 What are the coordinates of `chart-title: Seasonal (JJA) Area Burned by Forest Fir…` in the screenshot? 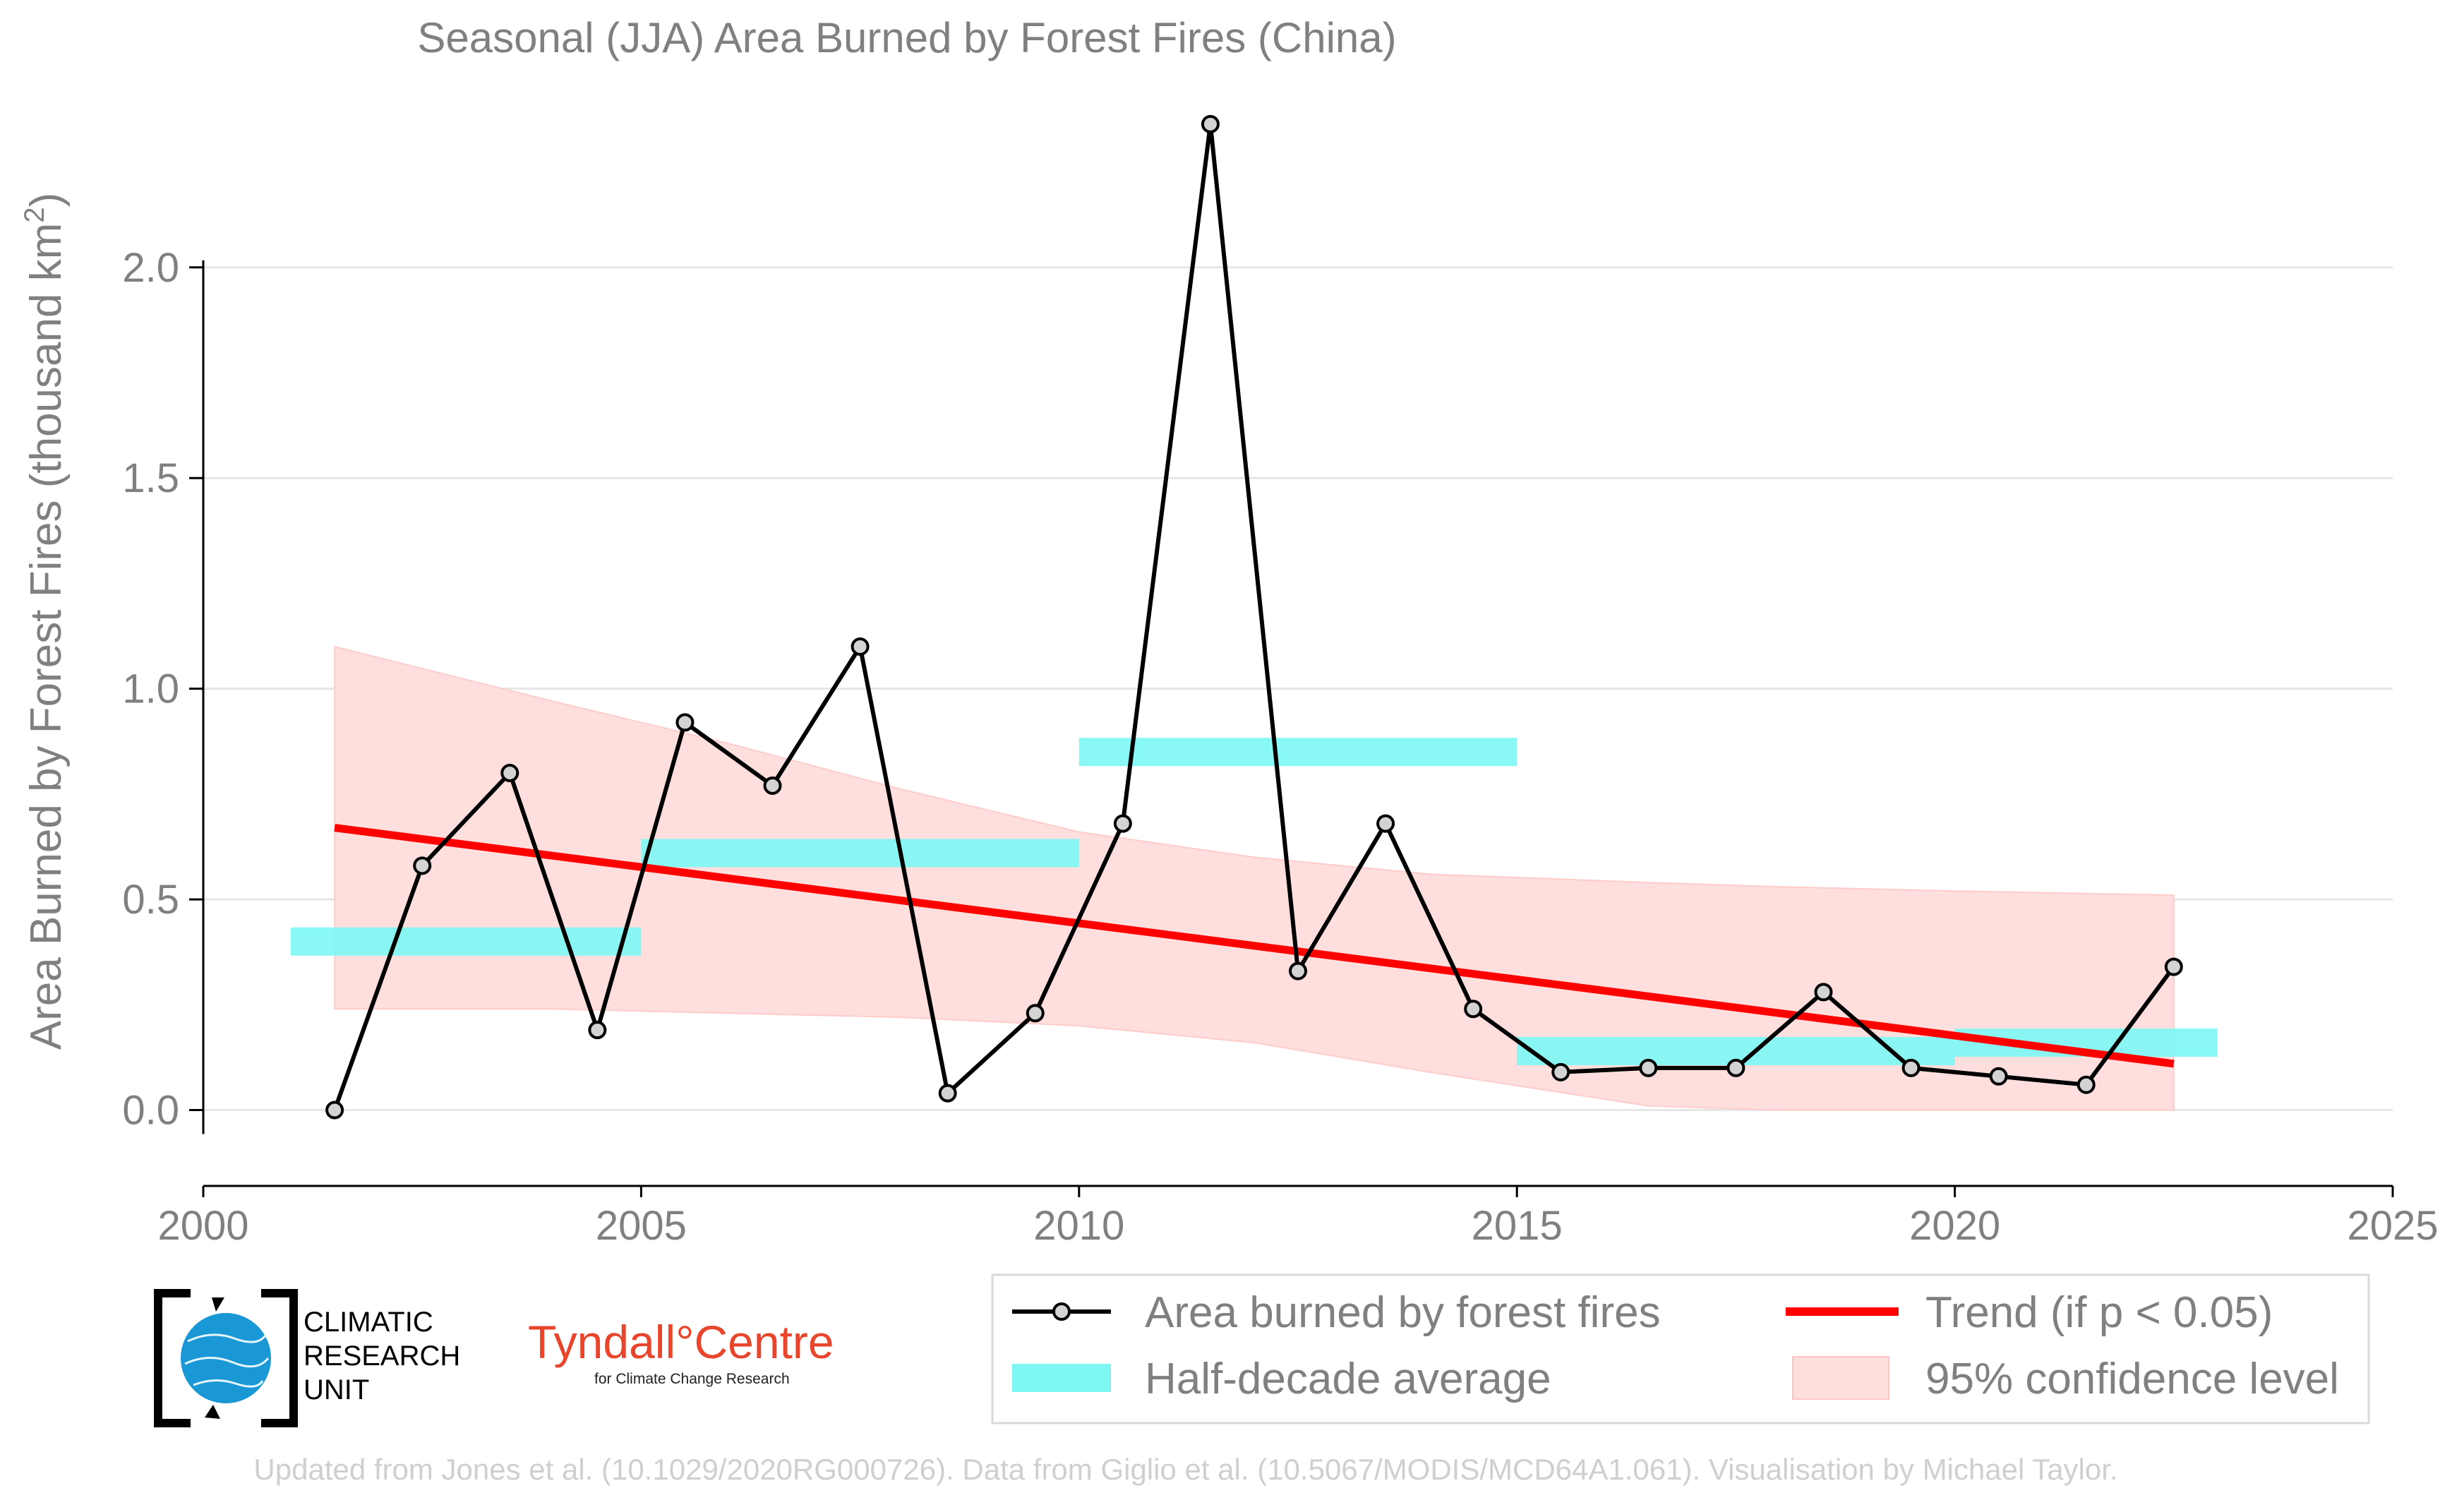 It's located at (906, 37).